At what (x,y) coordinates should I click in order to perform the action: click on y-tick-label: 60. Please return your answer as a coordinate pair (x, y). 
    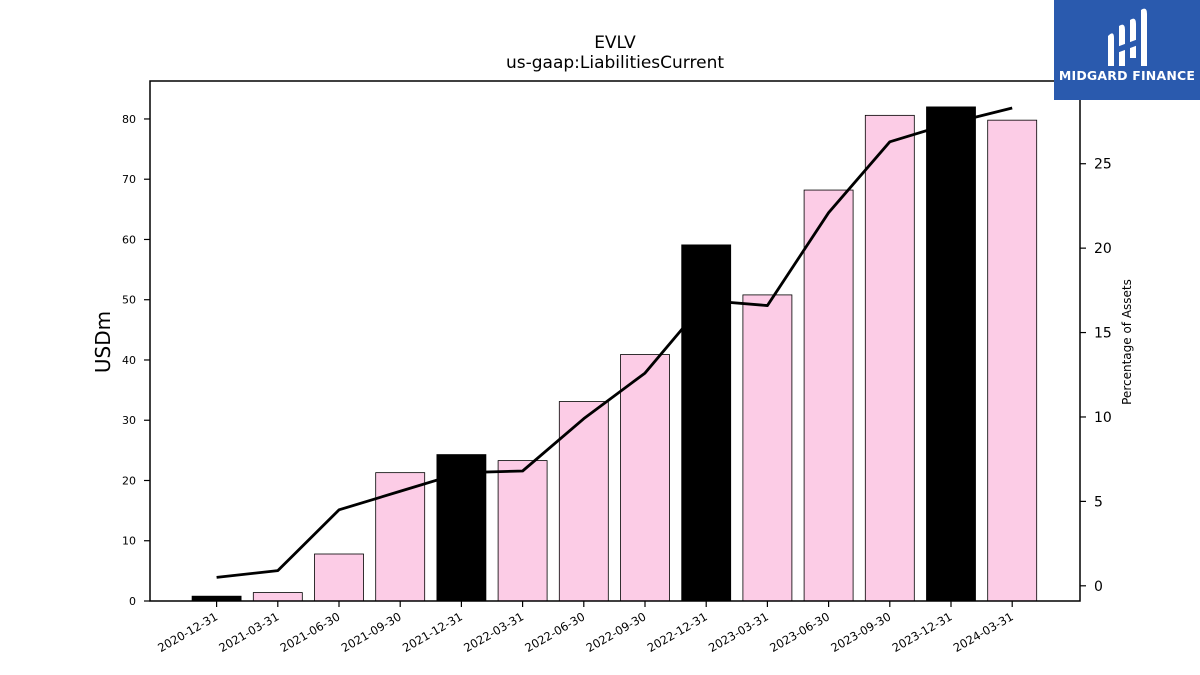
    Looking at the image, I should click on (129, 239).